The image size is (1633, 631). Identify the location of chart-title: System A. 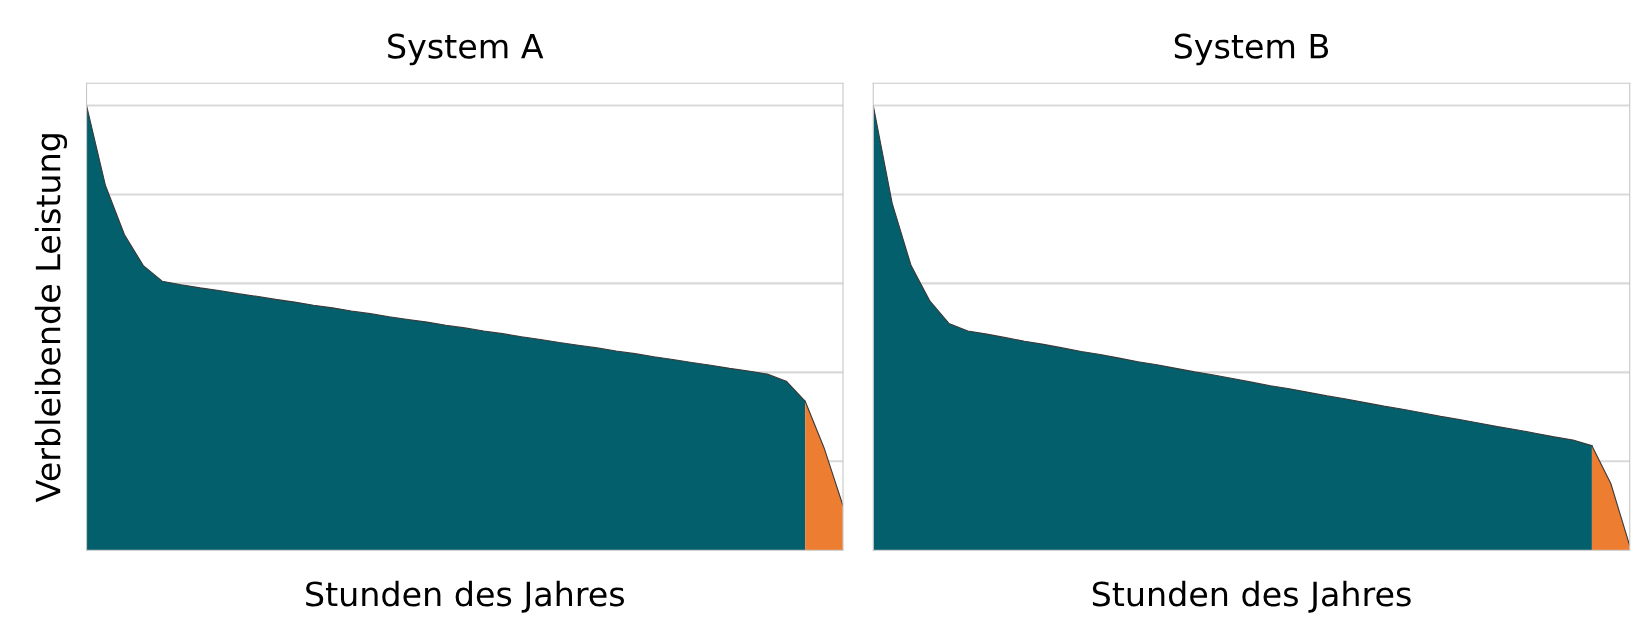
(466, 49).